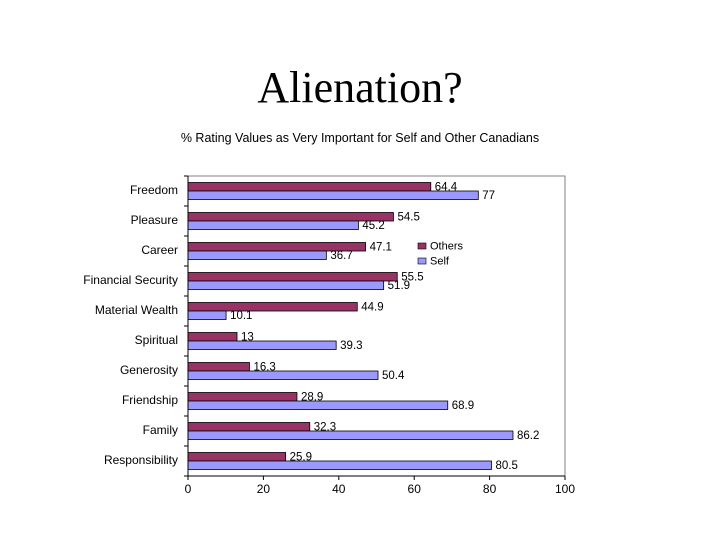  Describe the element at coordinates (241, 316) in the screenshot. I see `data-label: 10.1` at that location.